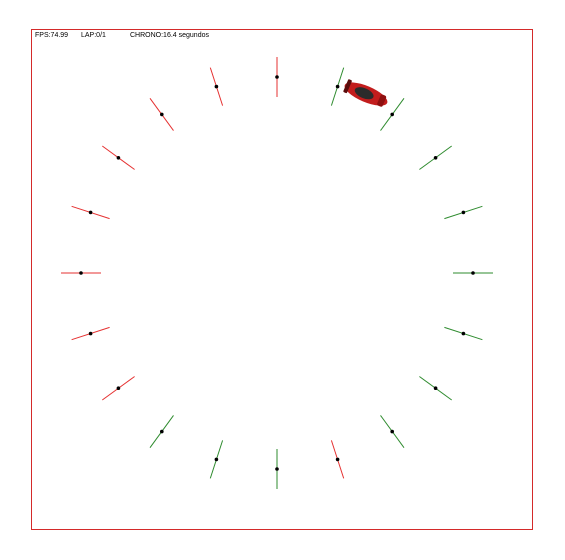  What do you see at coordinates (347, 86) in the screenshot?
I see `car-spoiler` at bounding box center [347, 86].